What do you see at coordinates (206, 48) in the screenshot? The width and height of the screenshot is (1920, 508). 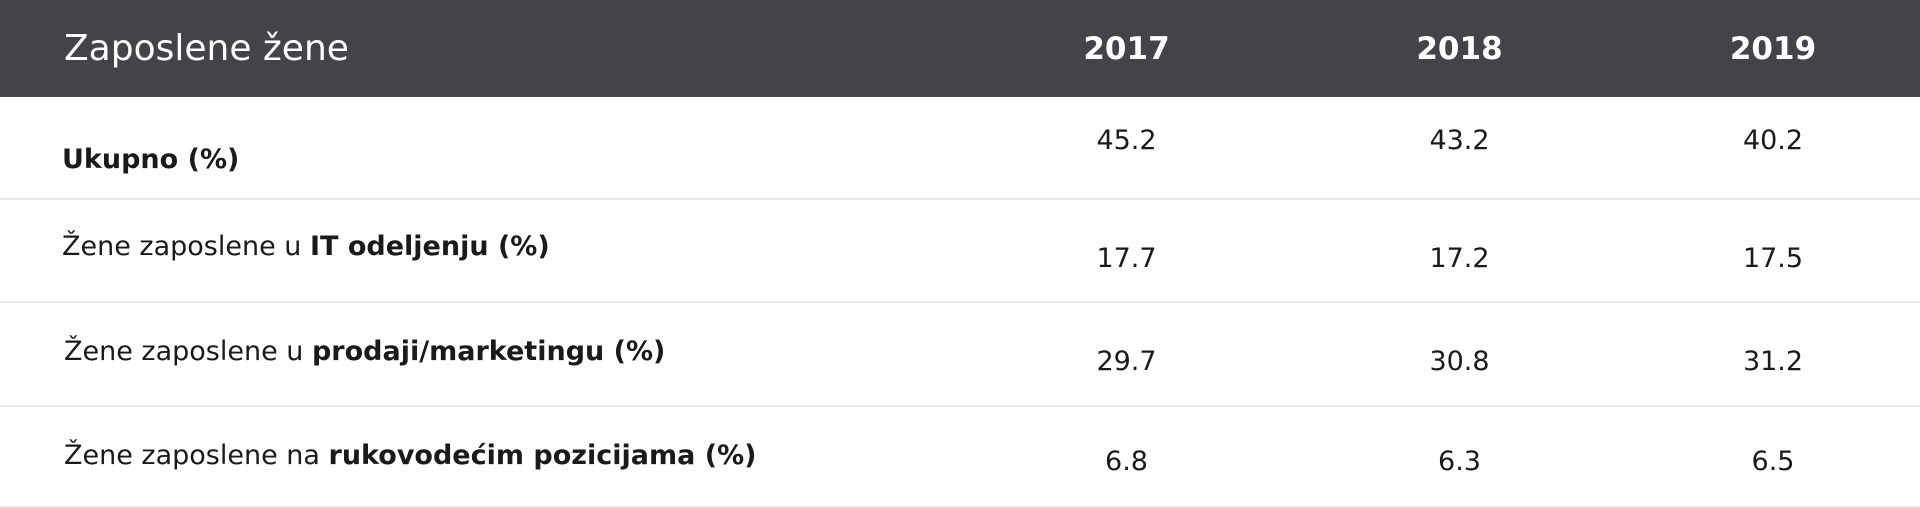 I see `table-title: Zaposlene žene` at bounding box center [206, 48].